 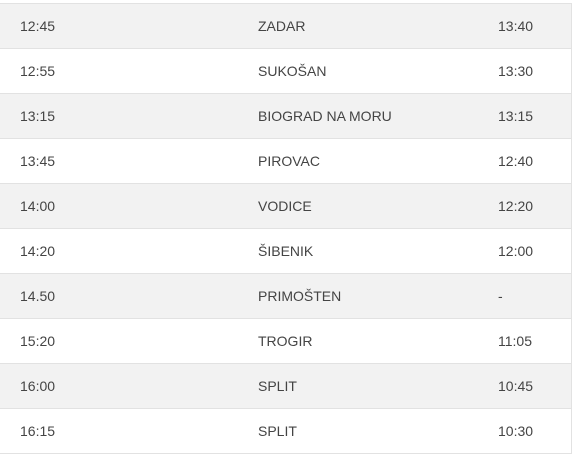 I want to click on departure-time: 12:45, so click(x=38, y=26).